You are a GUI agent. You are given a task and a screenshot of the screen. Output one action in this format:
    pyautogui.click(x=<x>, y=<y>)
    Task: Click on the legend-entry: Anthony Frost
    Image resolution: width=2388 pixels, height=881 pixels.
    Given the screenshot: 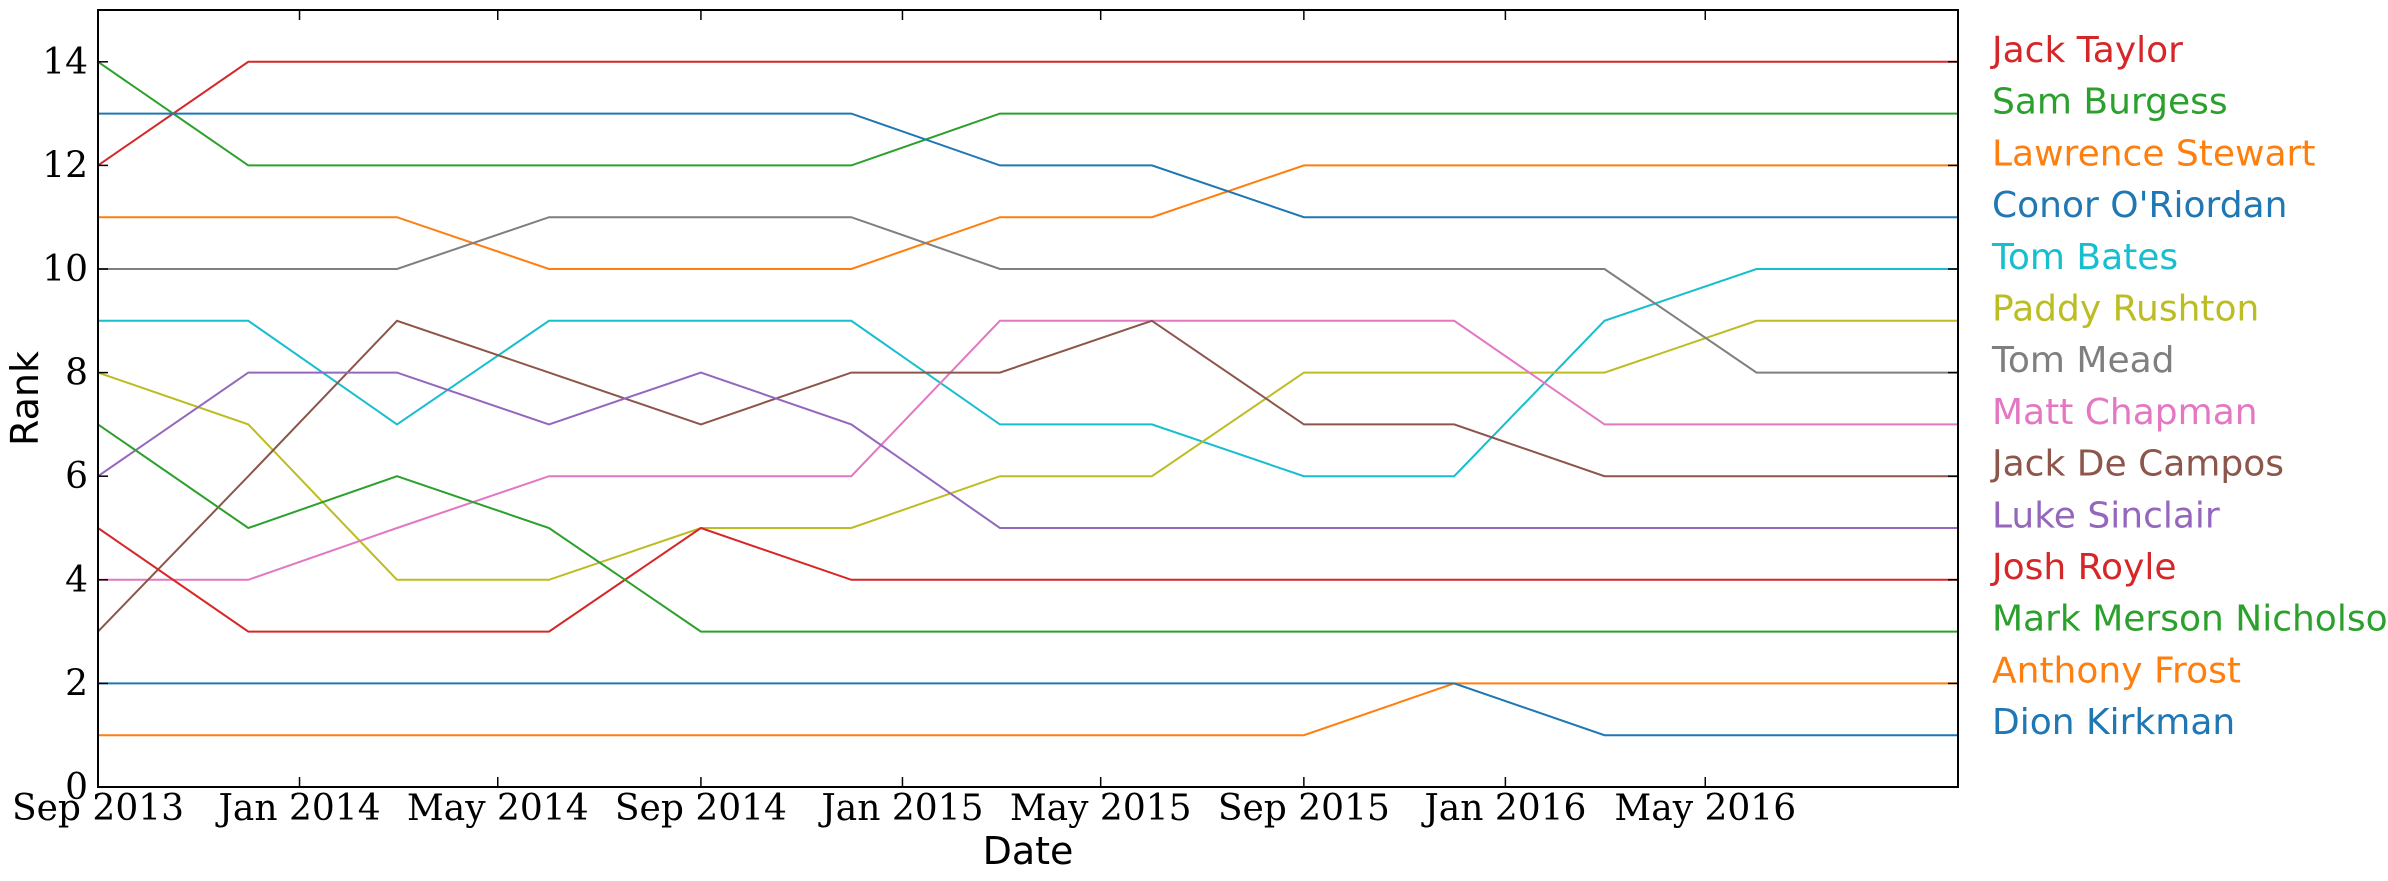 What is the action you would take?
    pyautogui.click(x=2116, y=670)
    